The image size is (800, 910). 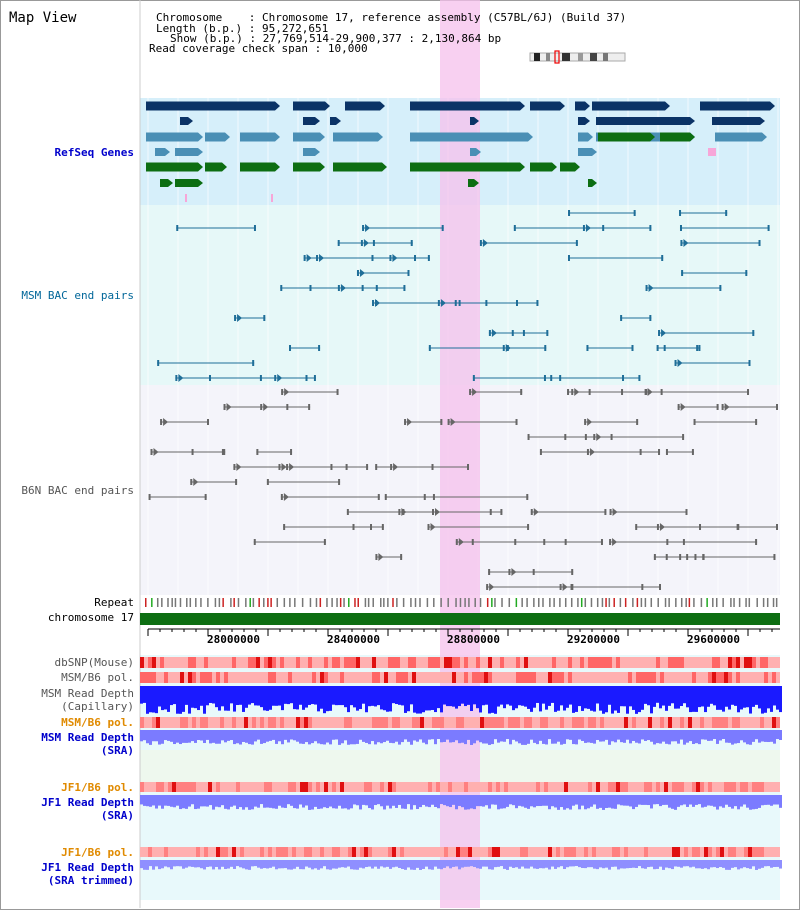 I want to click on track-label-jf1-depth-sra-1: JF1 Read Depth, so click(x=87, y=802).